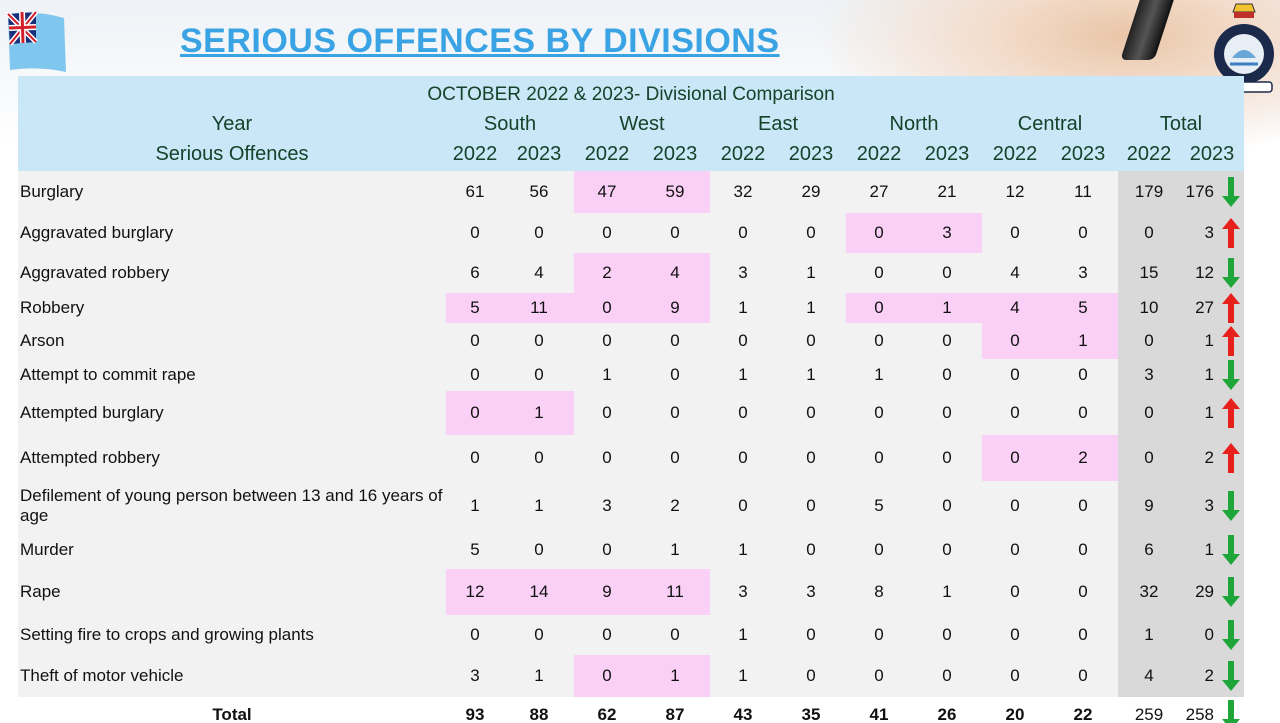  I want to click on division-value-cell: 12, so click(1015, 192).